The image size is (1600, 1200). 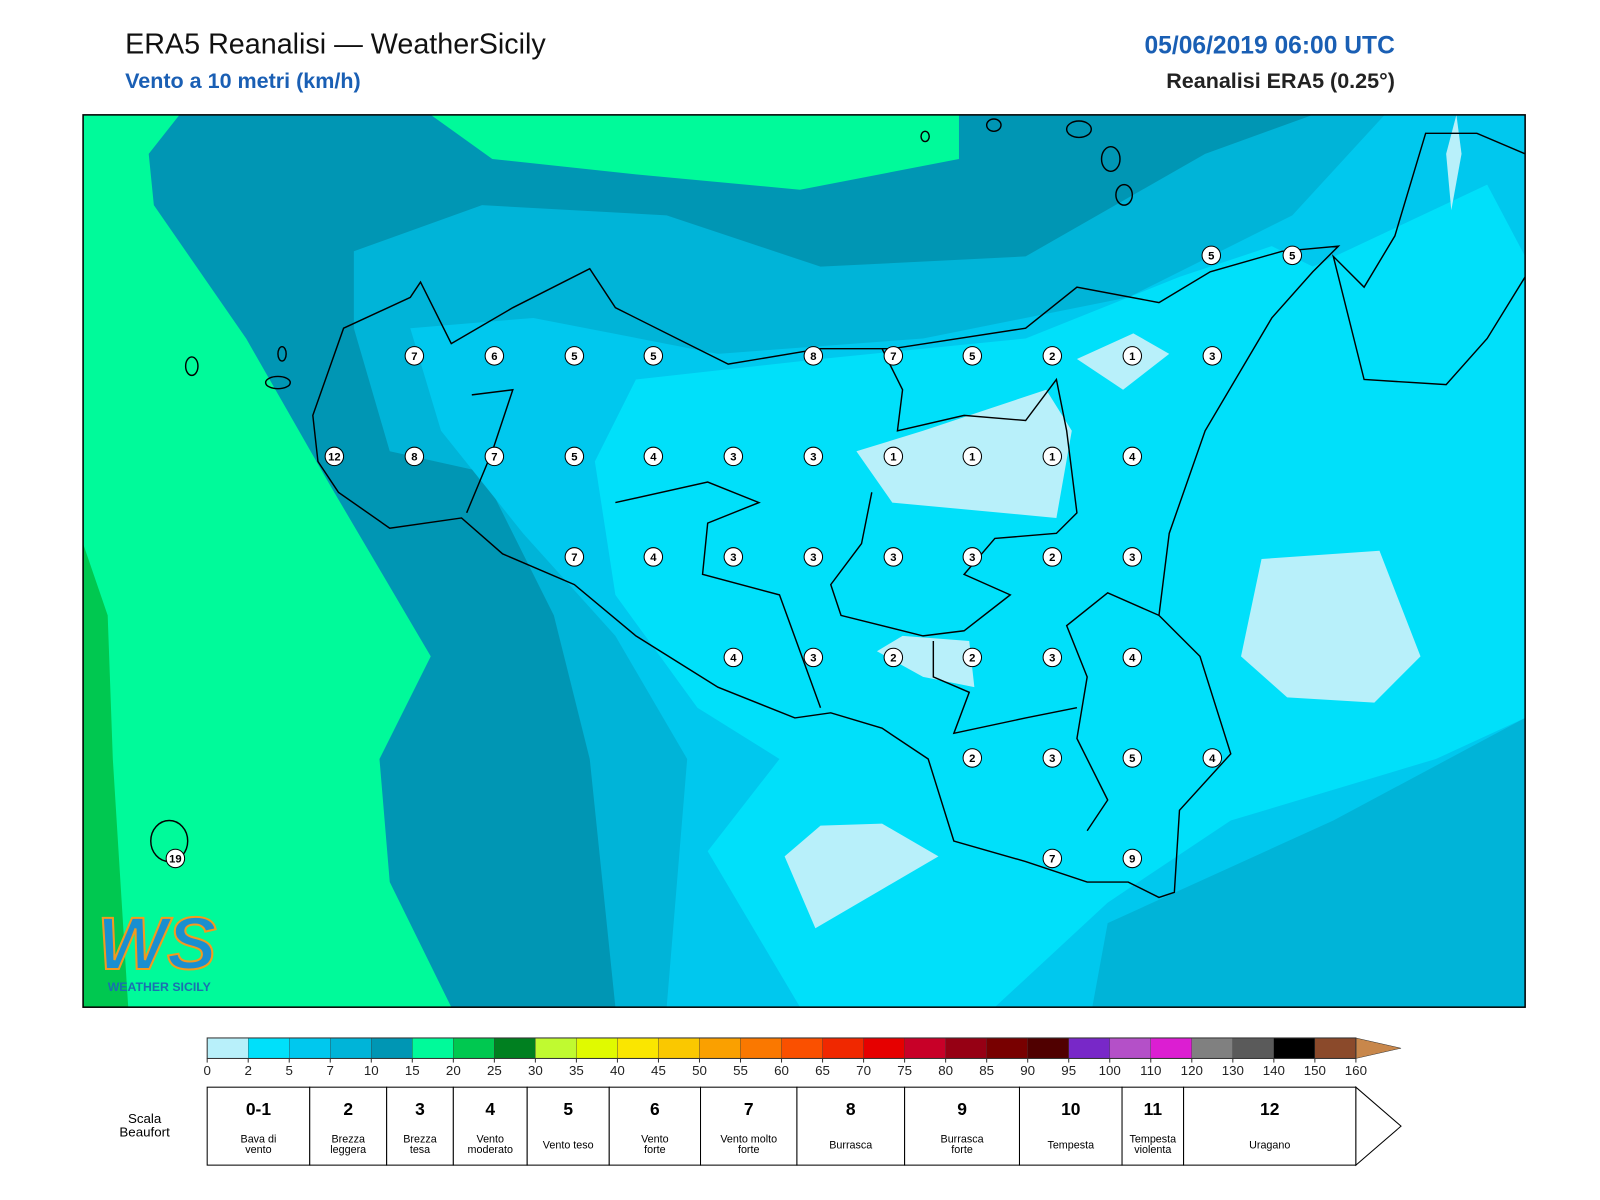 I want to click on beaufort-label: Vento, so click(x=655, y=1140).